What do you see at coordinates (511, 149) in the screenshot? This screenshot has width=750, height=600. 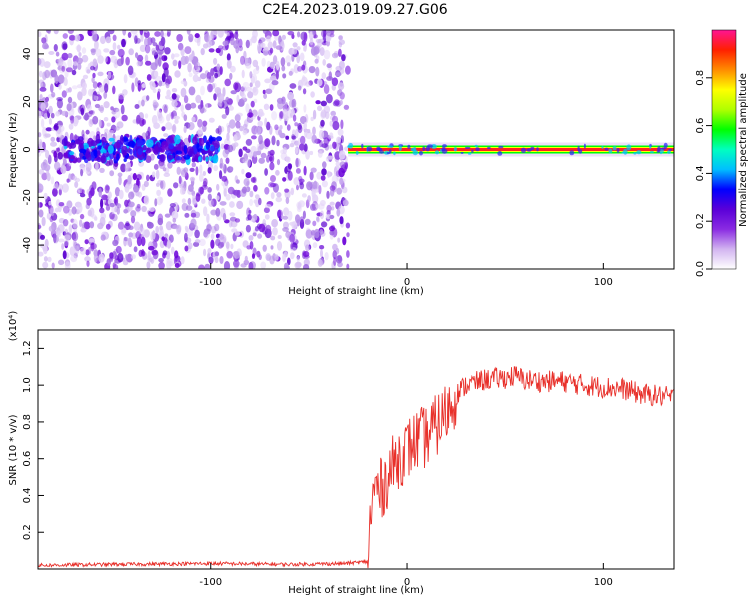 I see `carrier-line` at bounding box center [511, 149].